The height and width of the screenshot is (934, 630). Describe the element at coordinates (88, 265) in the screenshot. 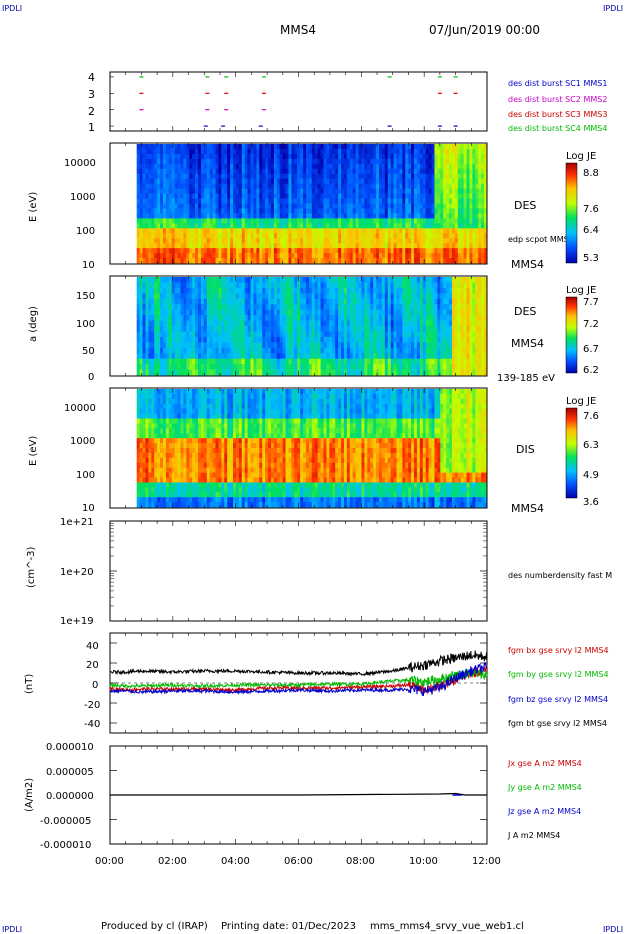

I see `des-energy-ytick-10: 10` at that location.